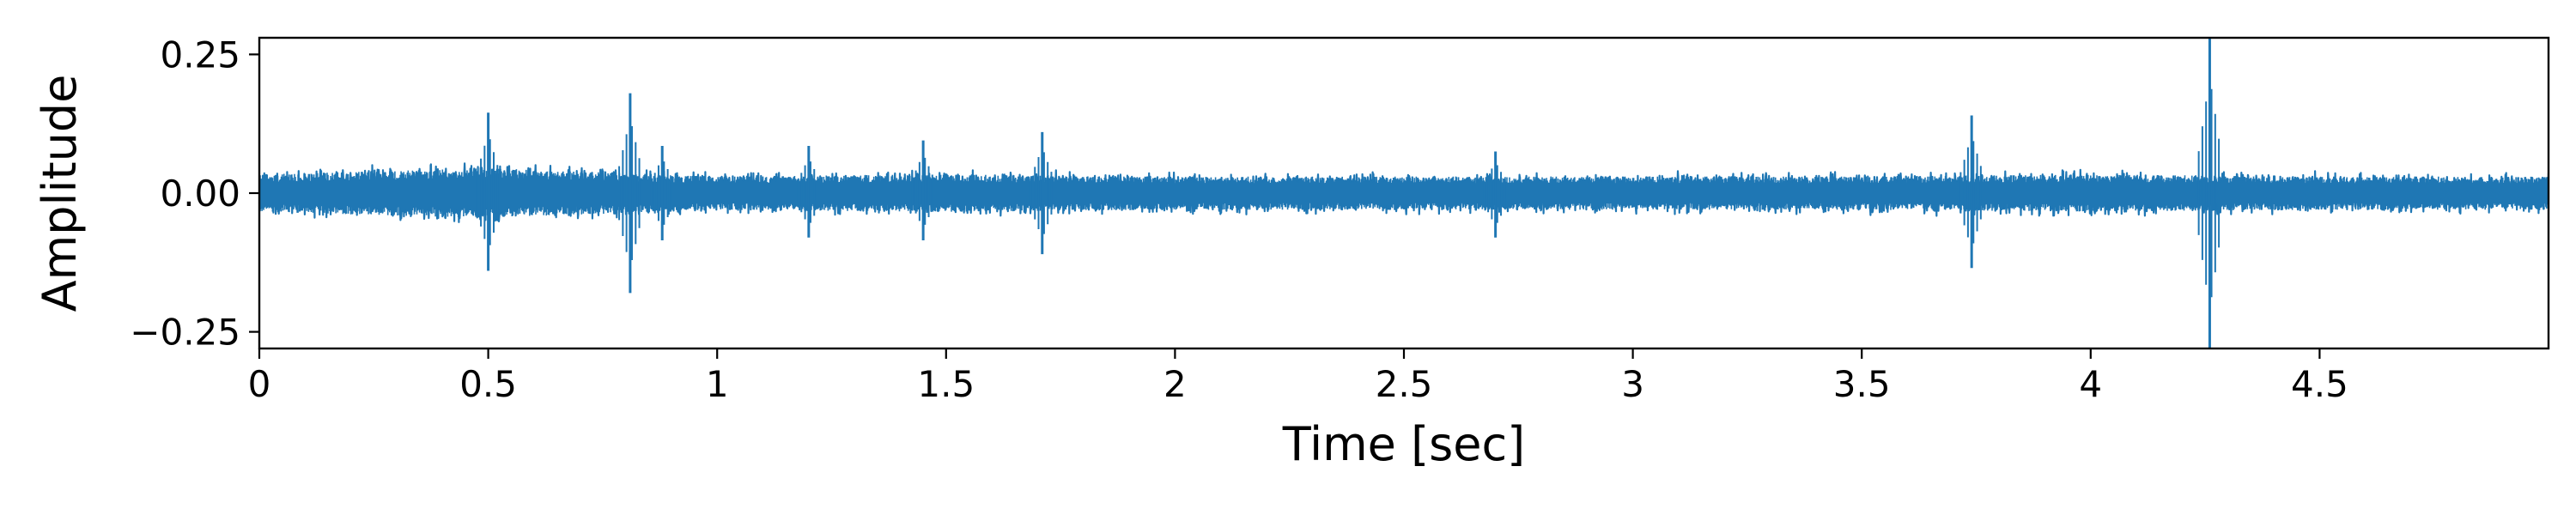 This screenshot has height=515, width=2576. I want to click on y-axis: 0.25 0.00 −0.25, so click(194, 193).